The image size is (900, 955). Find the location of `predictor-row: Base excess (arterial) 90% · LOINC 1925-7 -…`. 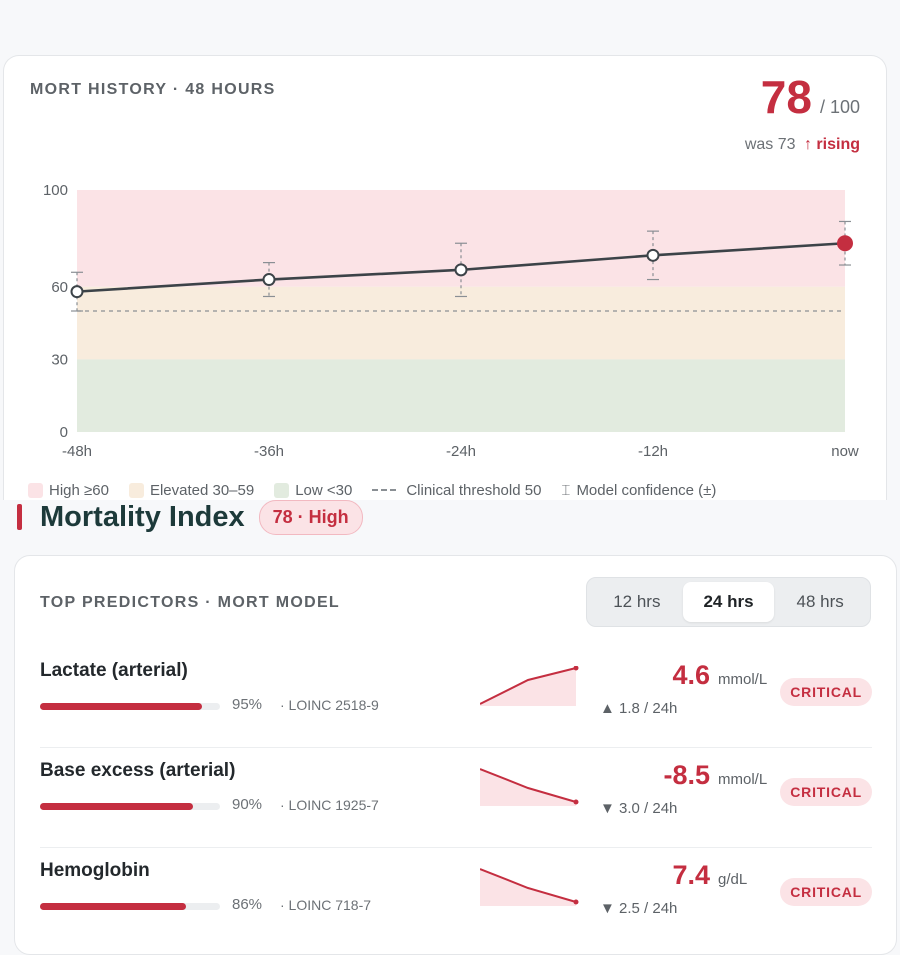

predictor-row: Base excess (arterial) 90% · LOINC 1925-7 -… is located at coordinates (456, 798).